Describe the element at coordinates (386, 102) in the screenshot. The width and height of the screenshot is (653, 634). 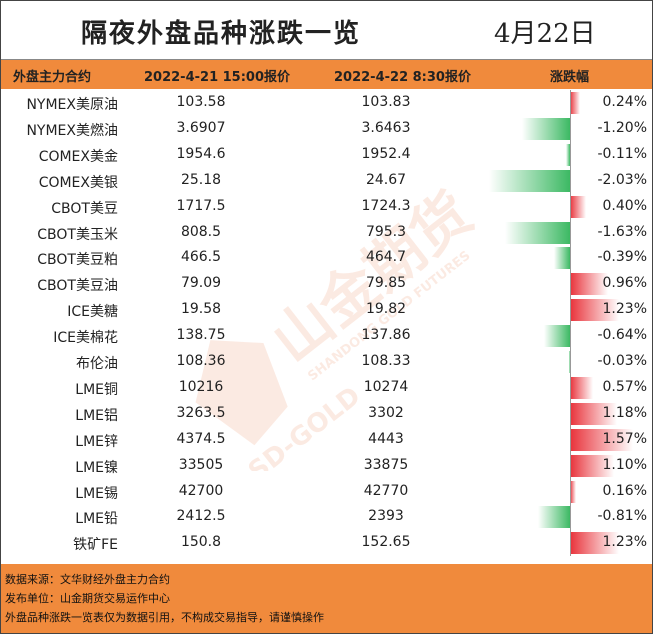
I see `price-open-0422: 103.83` at that location.